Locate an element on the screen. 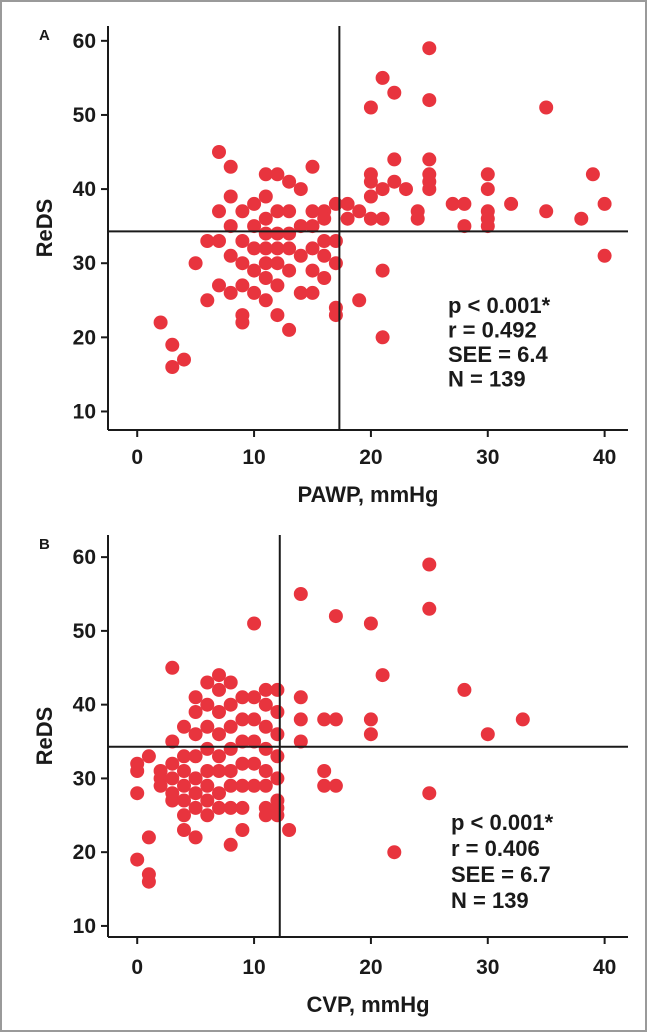  stats-annotation: N = 139 is located at coordinates (490, 900).